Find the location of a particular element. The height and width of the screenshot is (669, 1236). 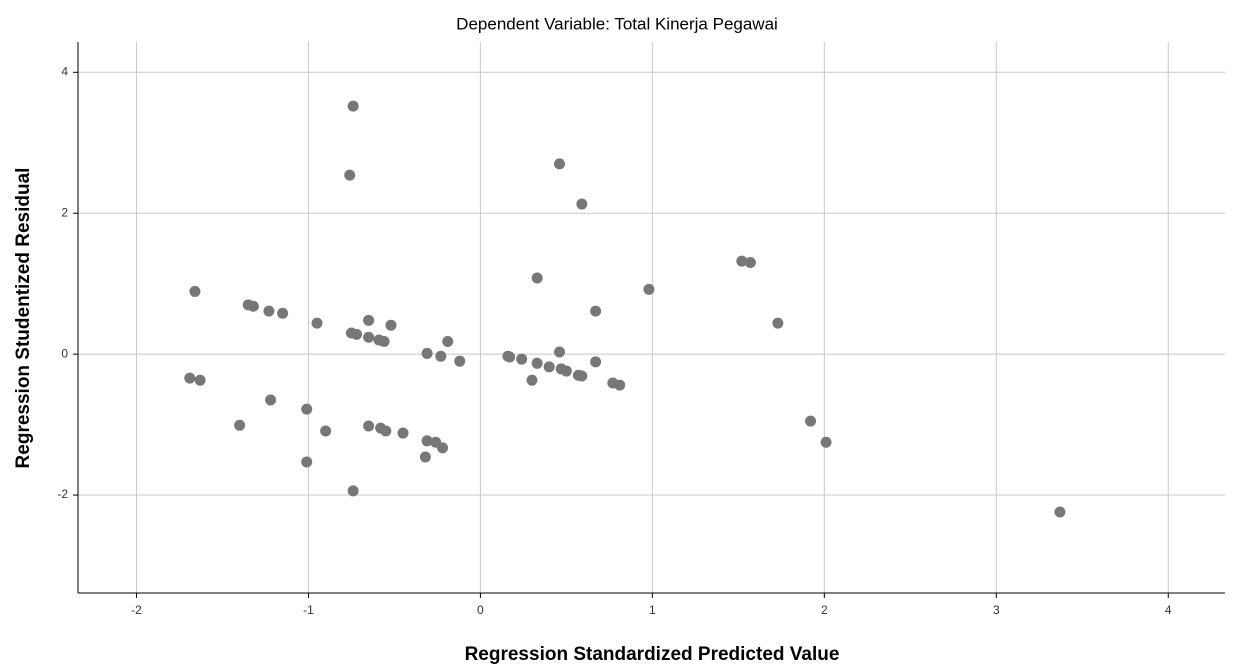

x-tick-label: 2 is located at coordinates (824, 610).